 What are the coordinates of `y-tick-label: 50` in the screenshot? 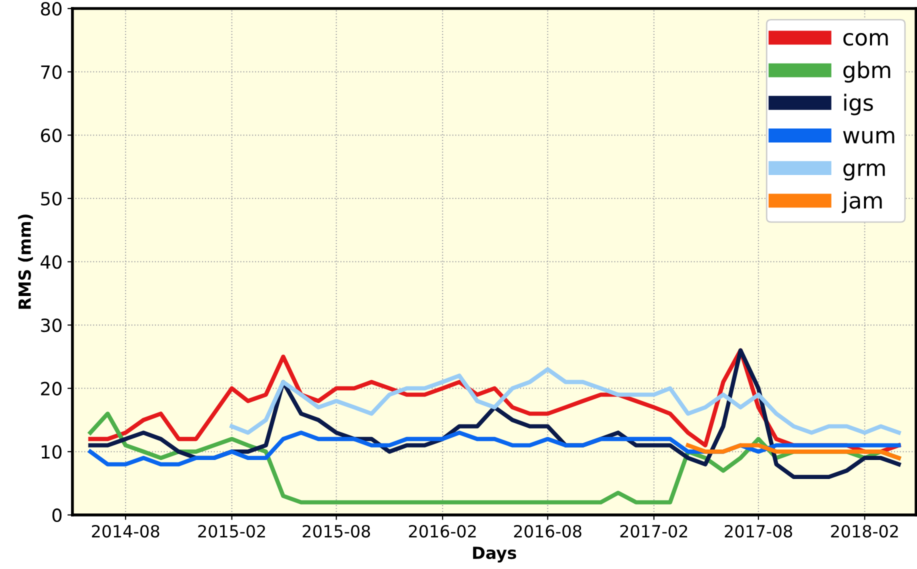 It's located at (51, 199).